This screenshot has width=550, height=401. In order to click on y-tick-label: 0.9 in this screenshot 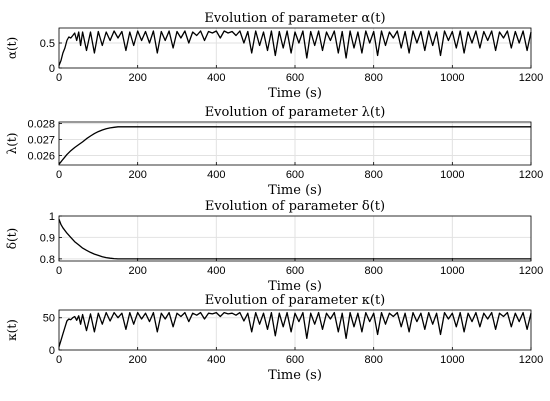, I will do `click(47, 238)`.